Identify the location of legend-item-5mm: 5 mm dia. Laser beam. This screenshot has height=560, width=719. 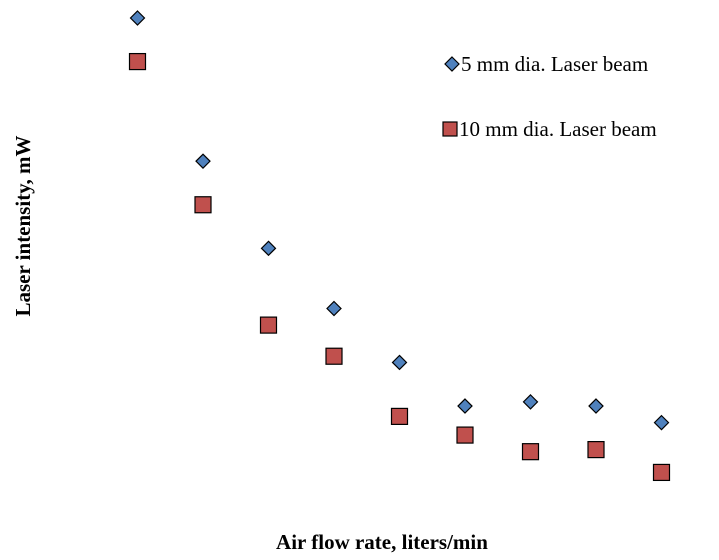
(546, 64).